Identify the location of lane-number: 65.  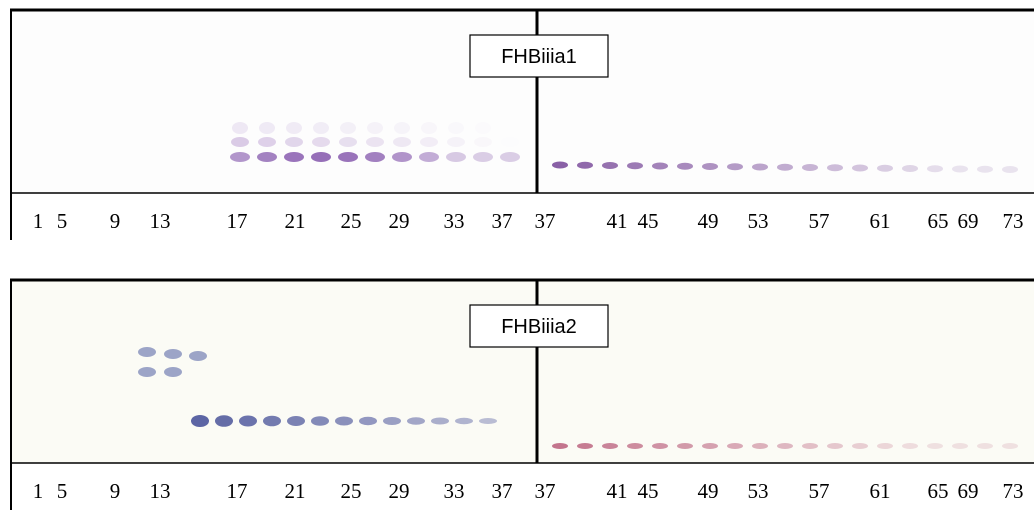
(938, 491).